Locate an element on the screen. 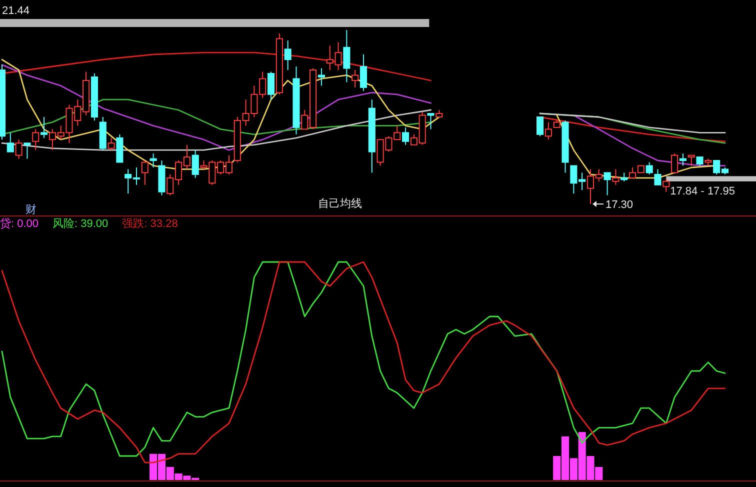 The width and height of the screenshot is (756, 487). text: 强跌: 33.28 is located at coordinates (150, 224).